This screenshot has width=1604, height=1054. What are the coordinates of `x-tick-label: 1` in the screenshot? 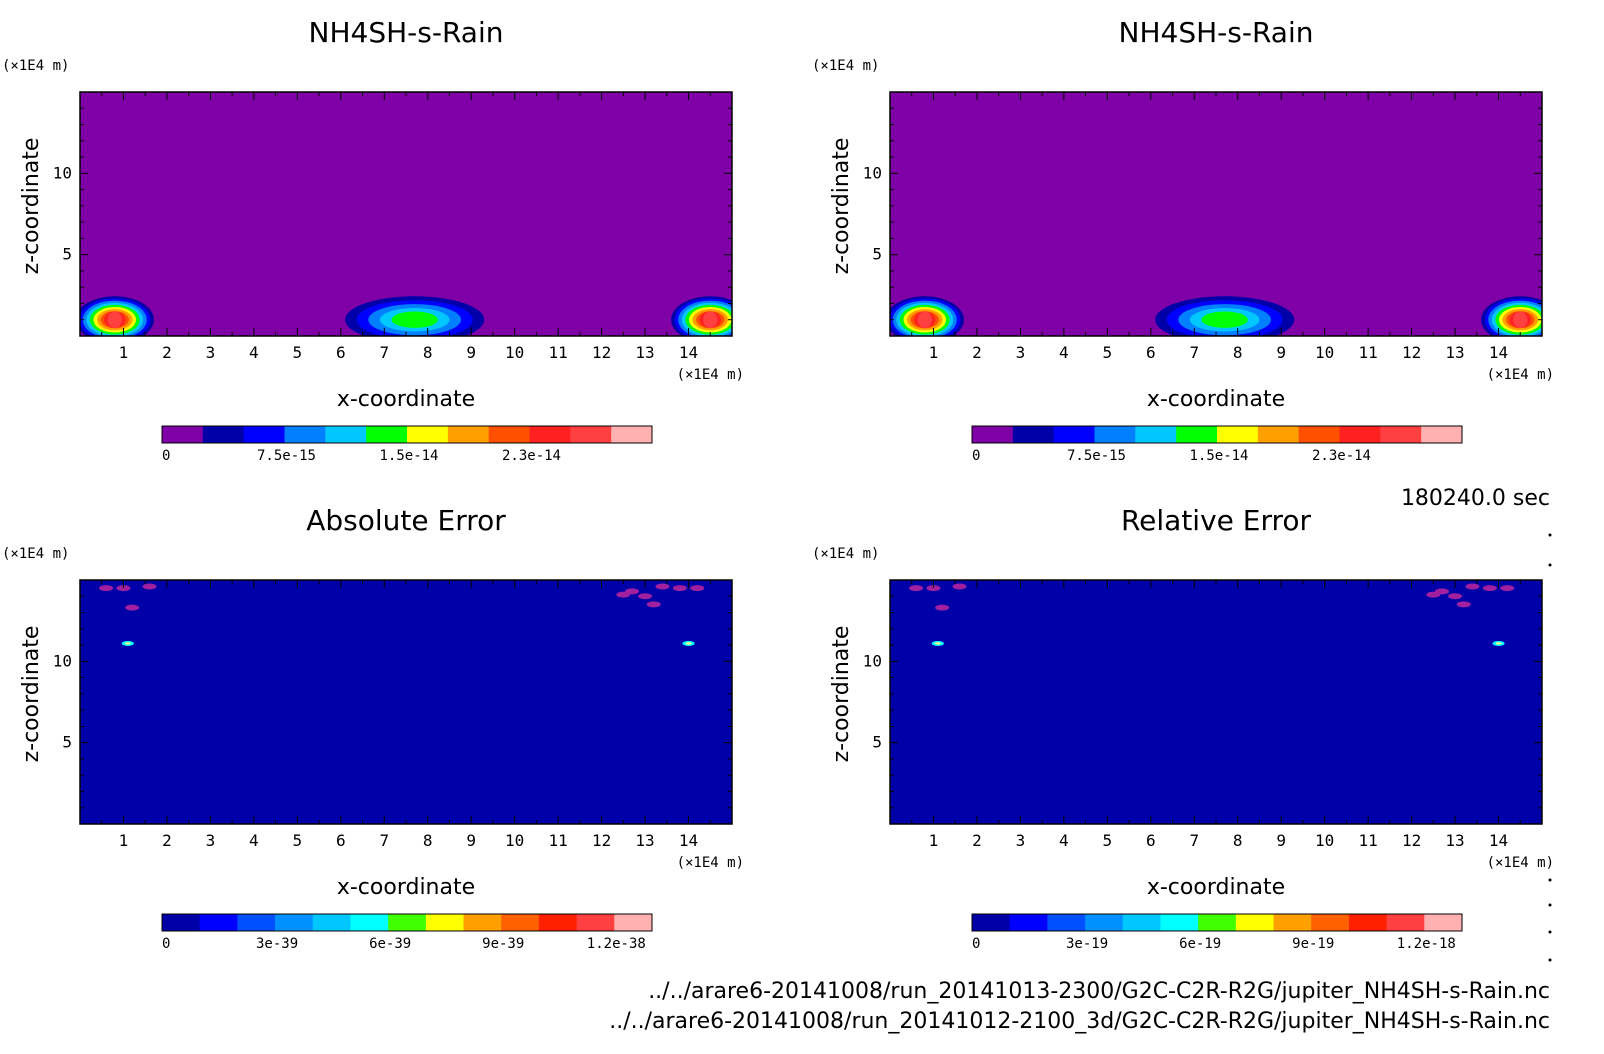 It's located at (934, 840).